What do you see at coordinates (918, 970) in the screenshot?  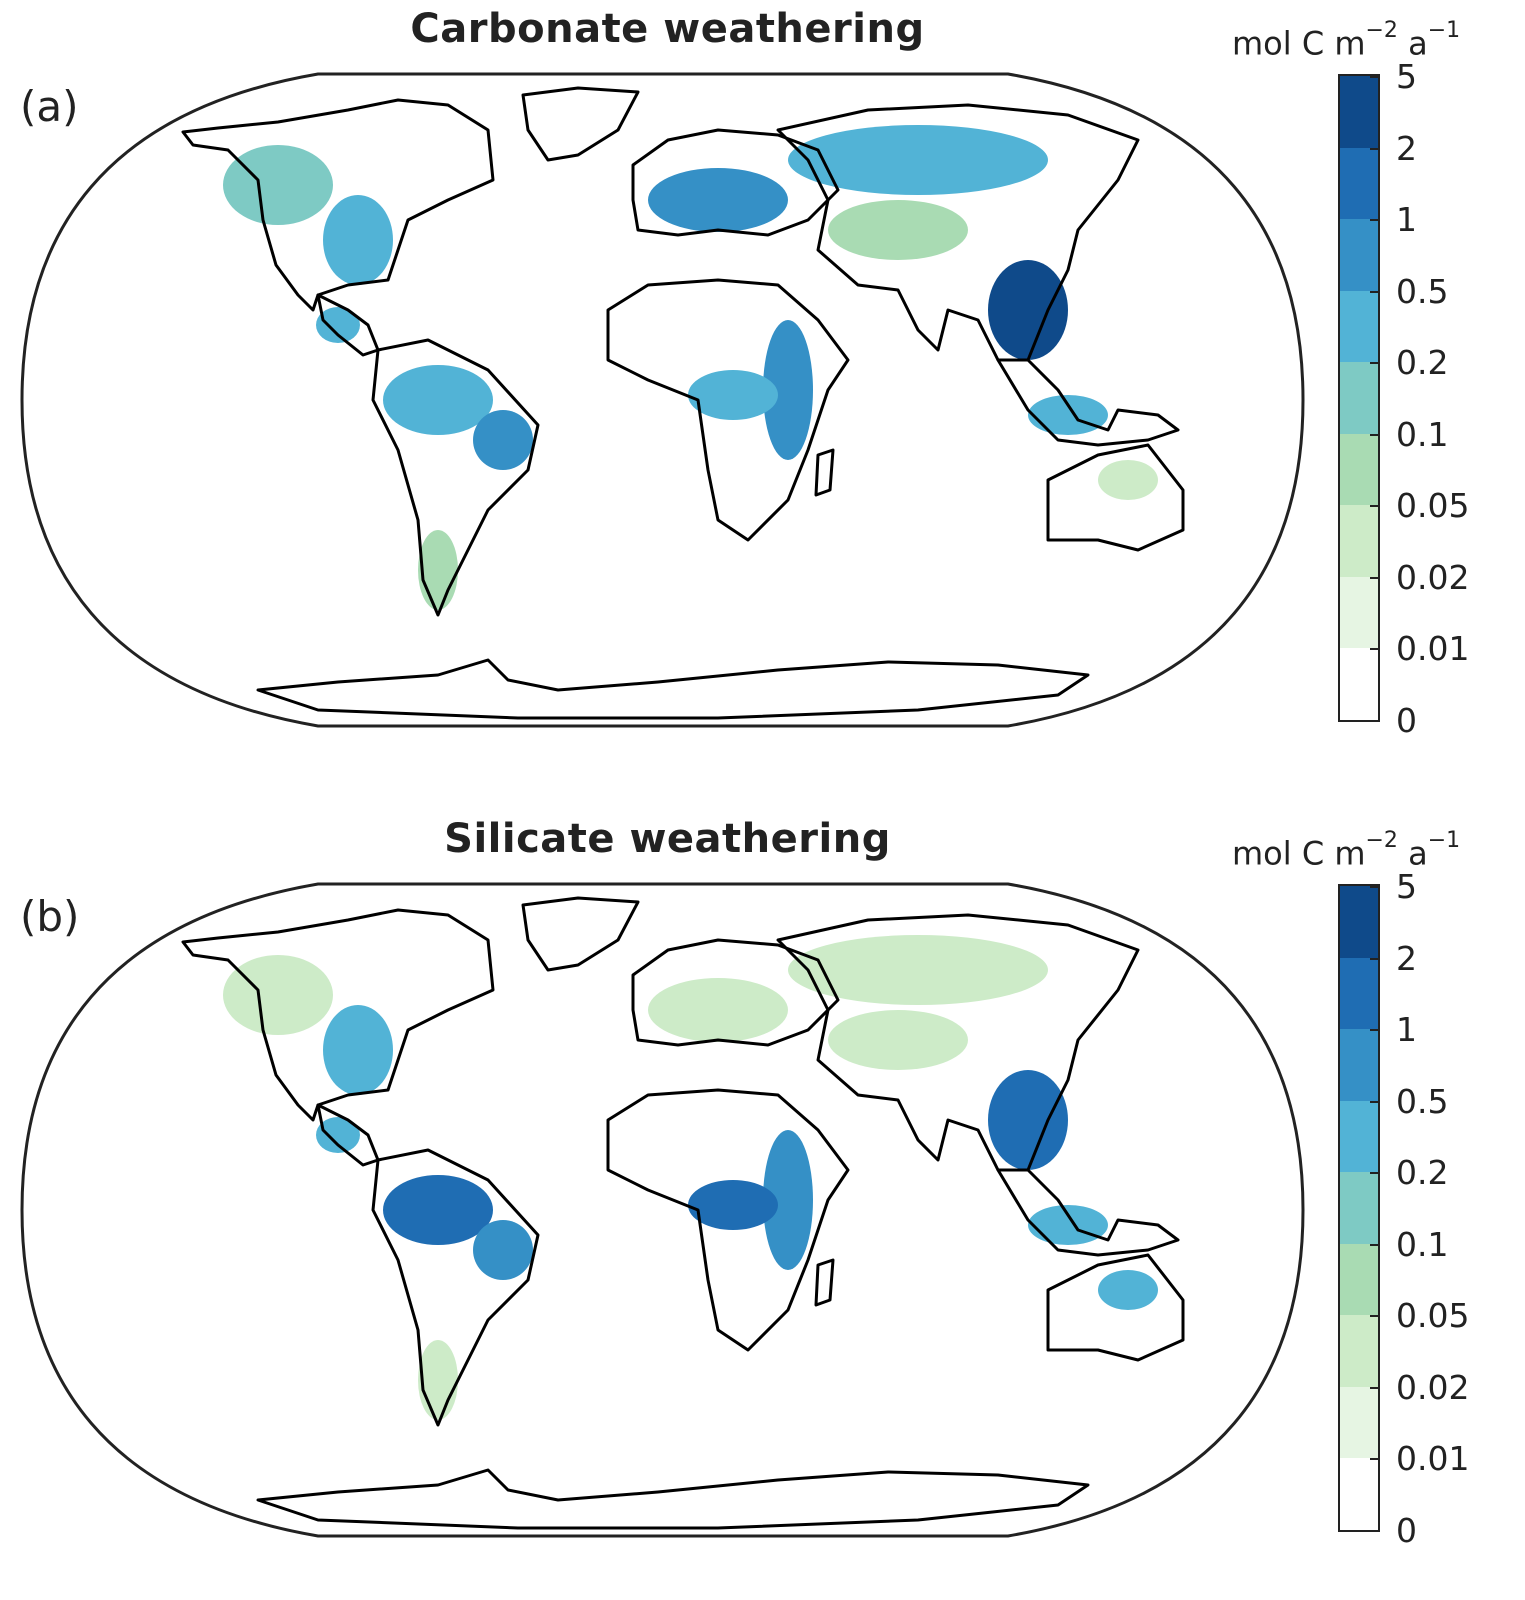 I see `region-siberia` at bounding box center [918, 970].